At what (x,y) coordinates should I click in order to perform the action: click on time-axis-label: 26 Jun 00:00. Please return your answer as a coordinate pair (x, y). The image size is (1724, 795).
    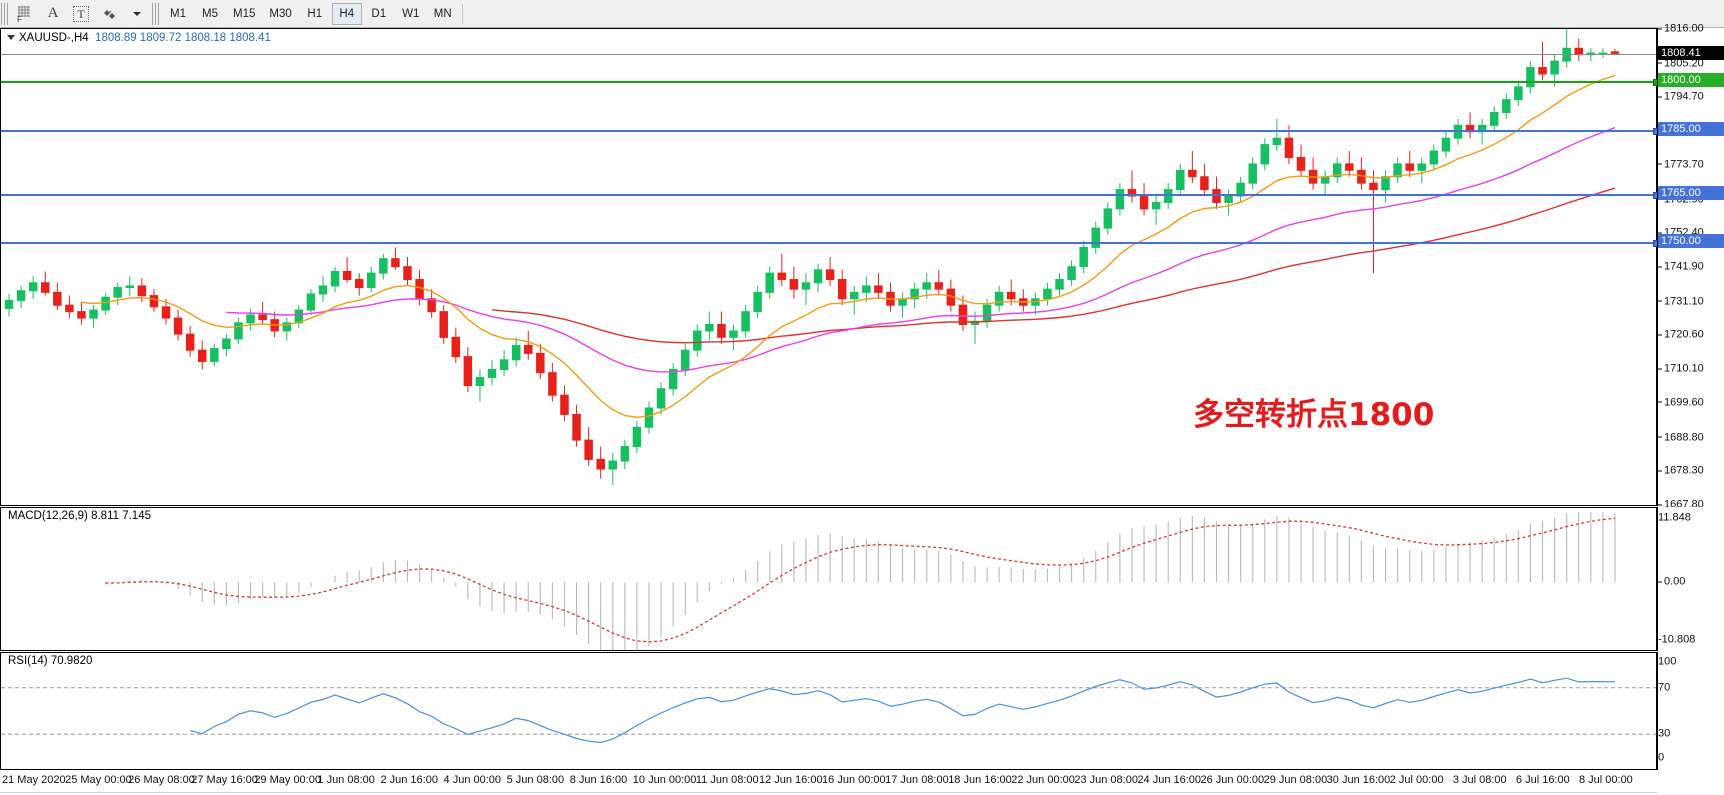
    Looking at the image, I should click on (1232, 780).